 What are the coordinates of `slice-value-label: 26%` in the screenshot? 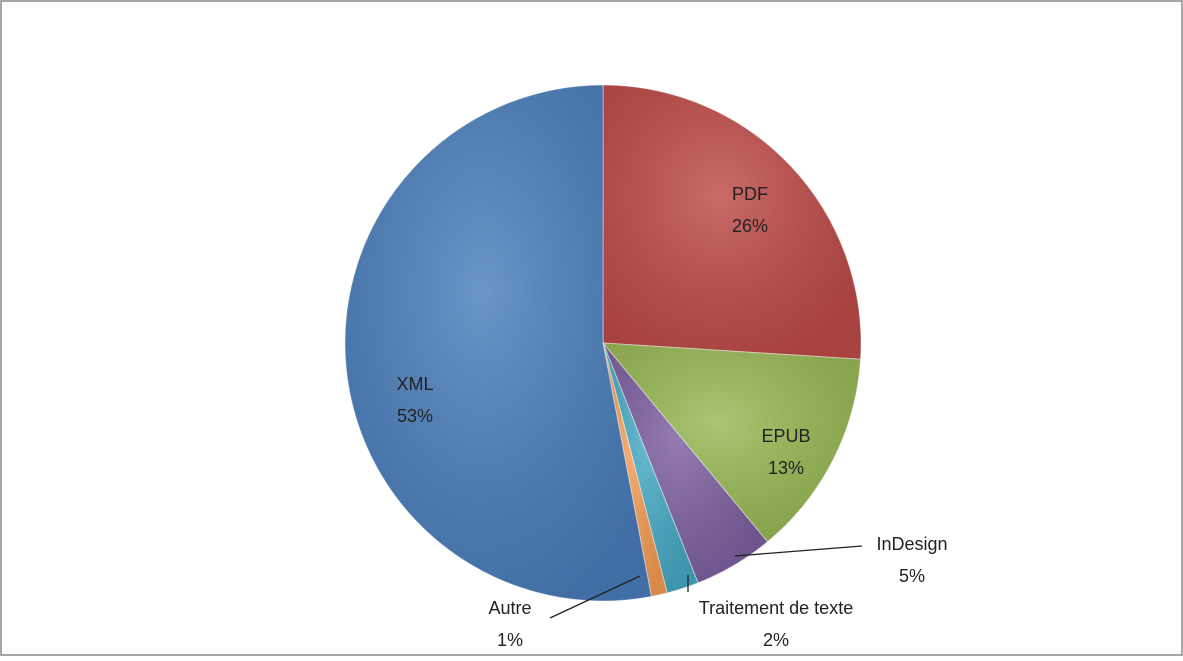 It's located at (750, 226).